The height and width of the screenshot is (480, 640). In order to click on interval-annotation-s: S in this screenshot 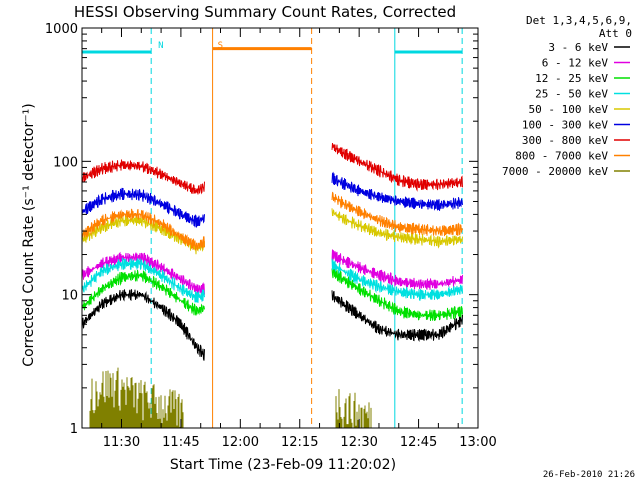, I will do `click(220, 46)`.